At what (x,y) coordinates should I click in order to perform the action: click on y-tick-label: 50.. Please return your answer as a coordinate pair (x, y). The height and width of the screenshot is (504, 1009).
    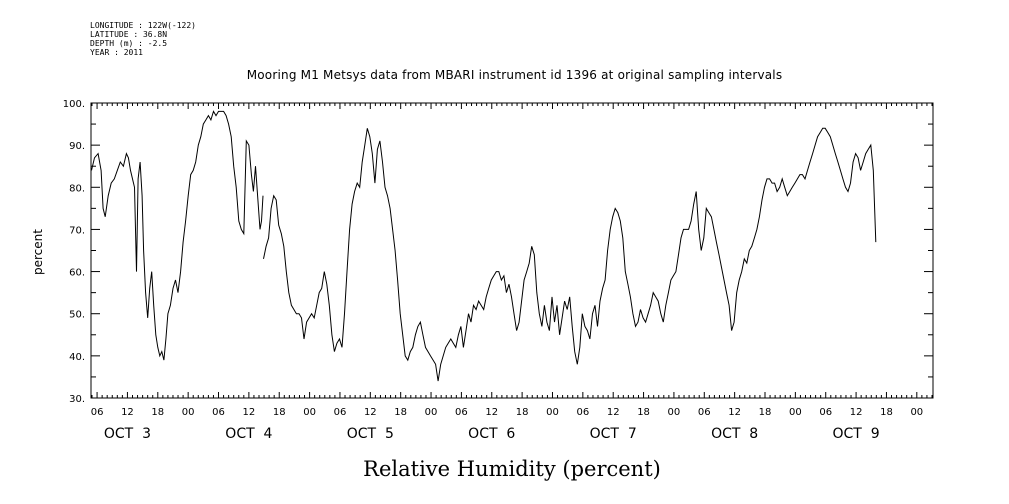
    Looking at the image, I should click on (77, 315).